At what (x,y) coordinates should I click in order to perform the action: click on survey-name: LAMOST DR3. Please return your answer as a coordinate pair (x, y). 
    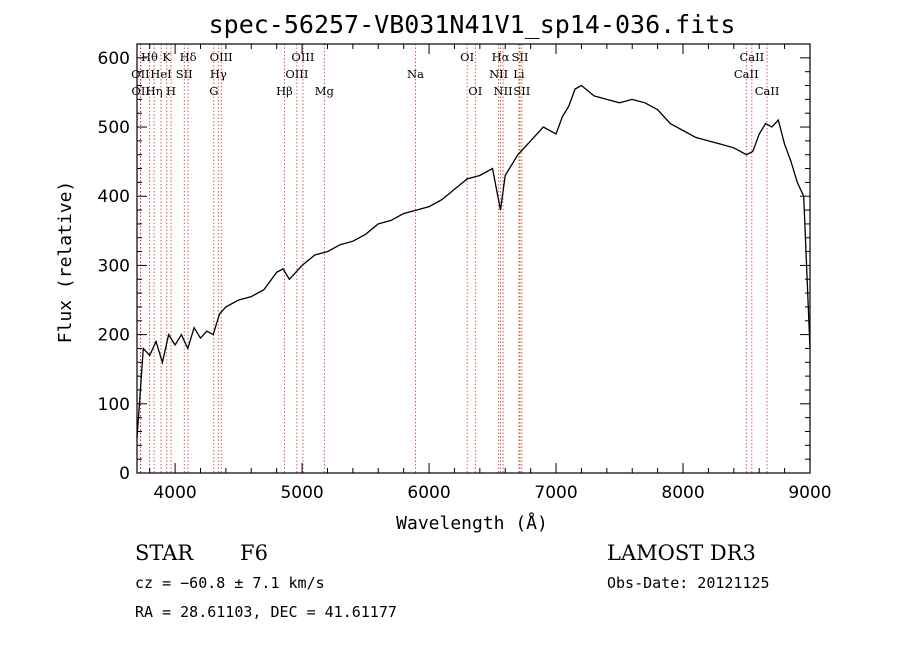
    Looking at the image, I should click on (681, 553).